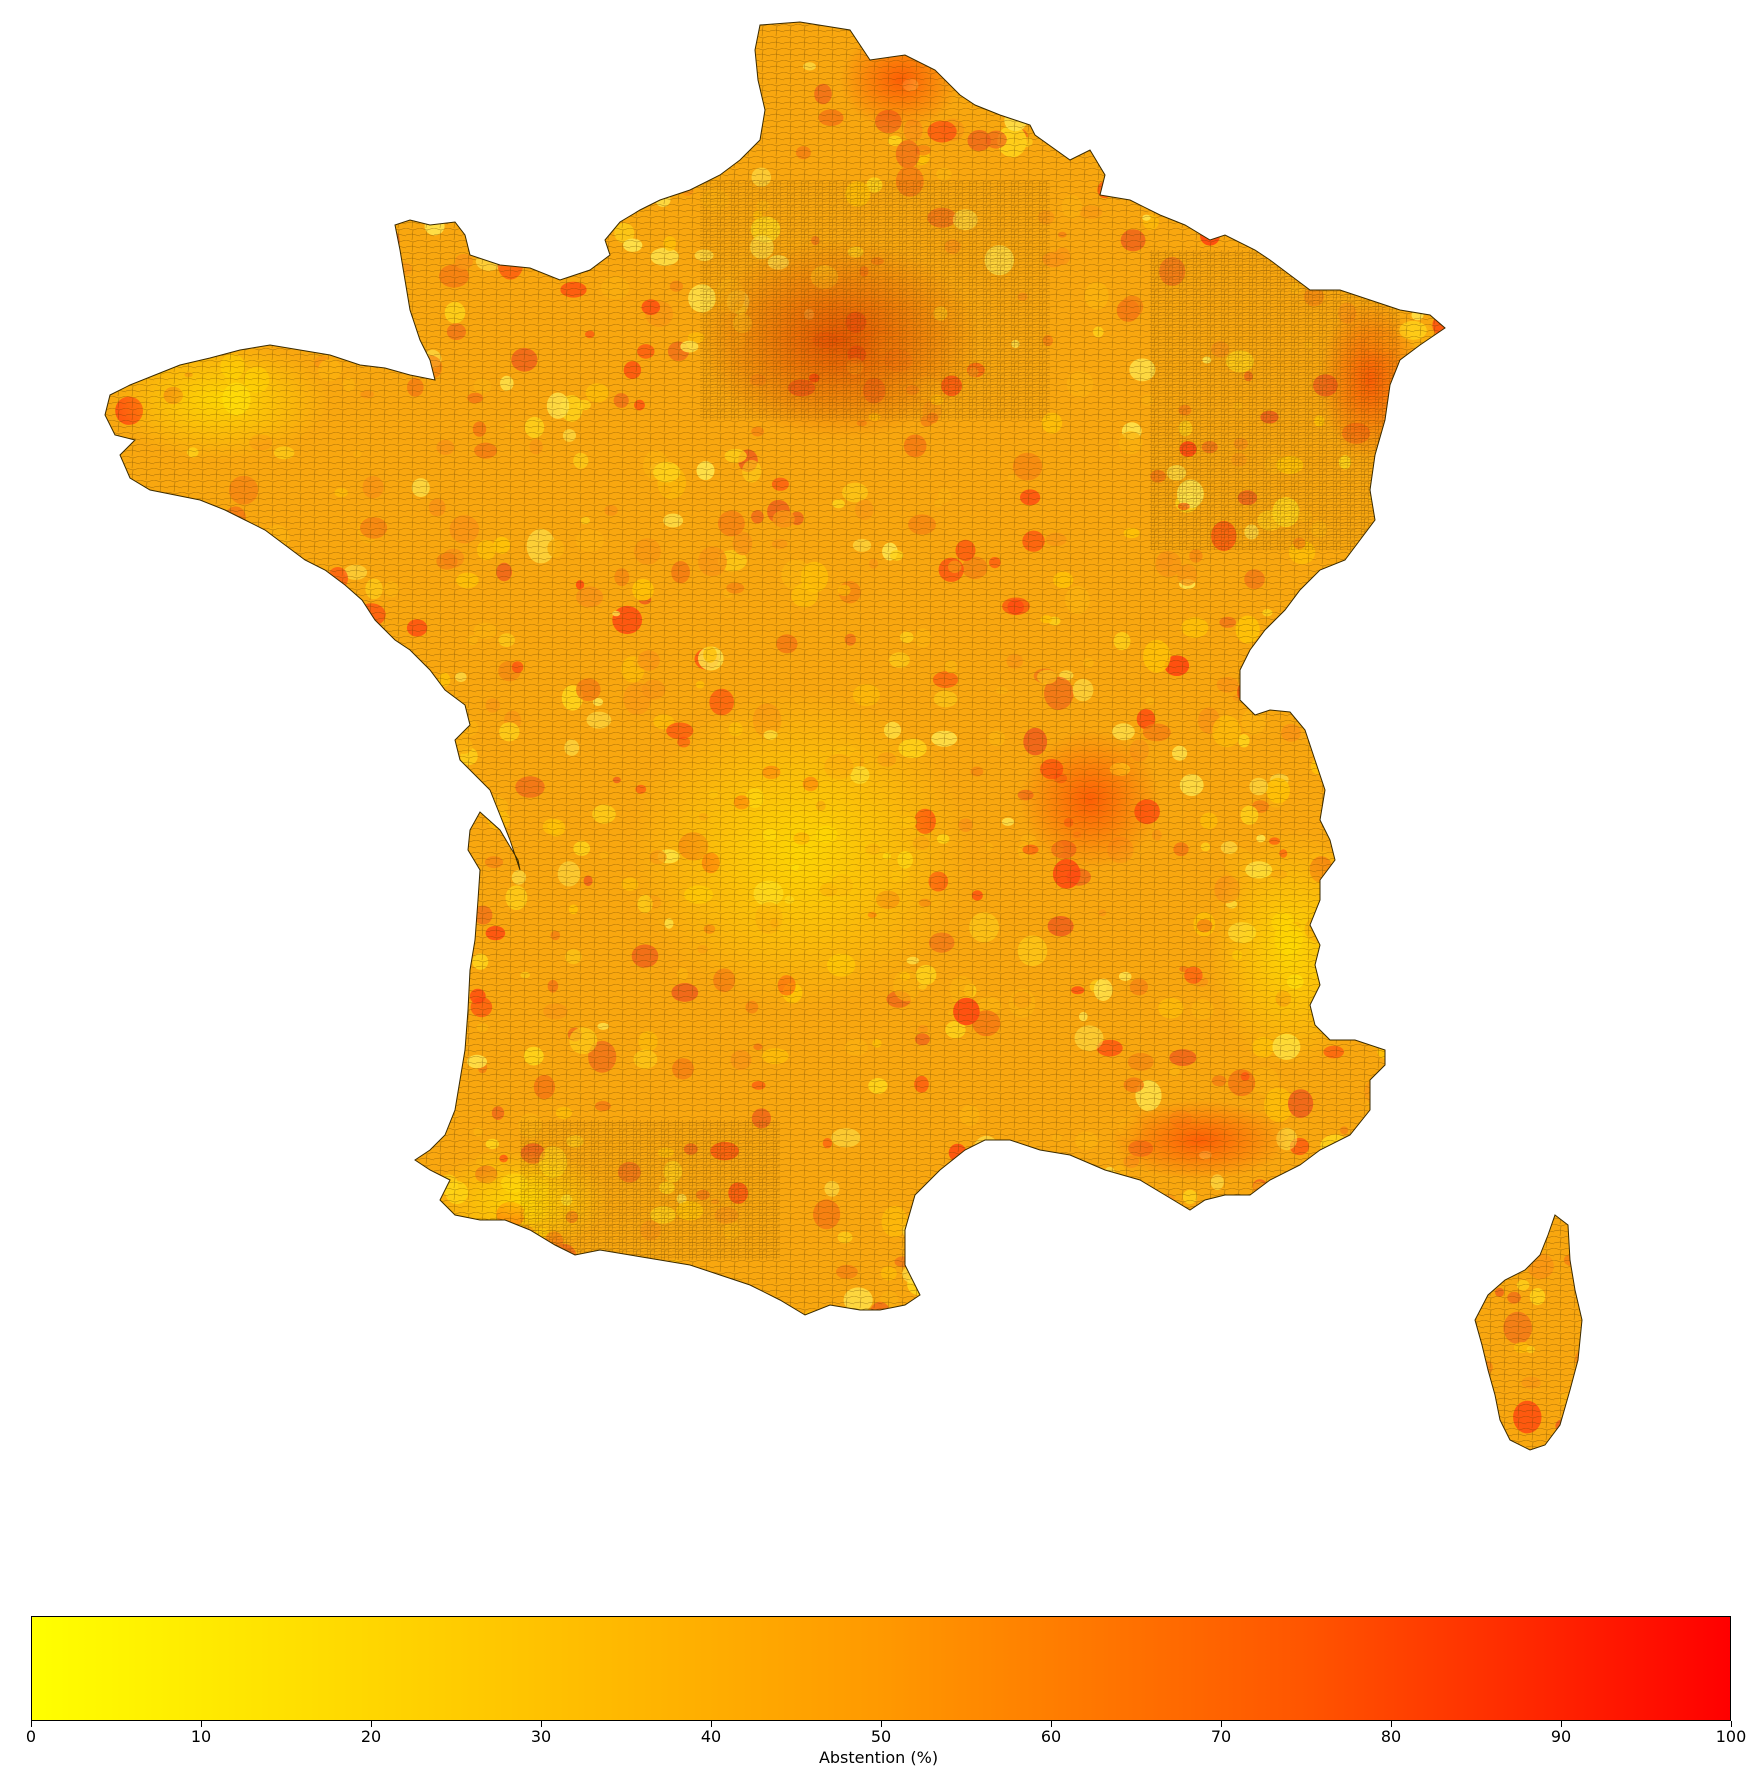 The height and width of the screenshot is (1767, 1757). Describe the element at coordinates (31, 1736) in the screenshot. I see `colorbar-tick-label: 0` at that location.